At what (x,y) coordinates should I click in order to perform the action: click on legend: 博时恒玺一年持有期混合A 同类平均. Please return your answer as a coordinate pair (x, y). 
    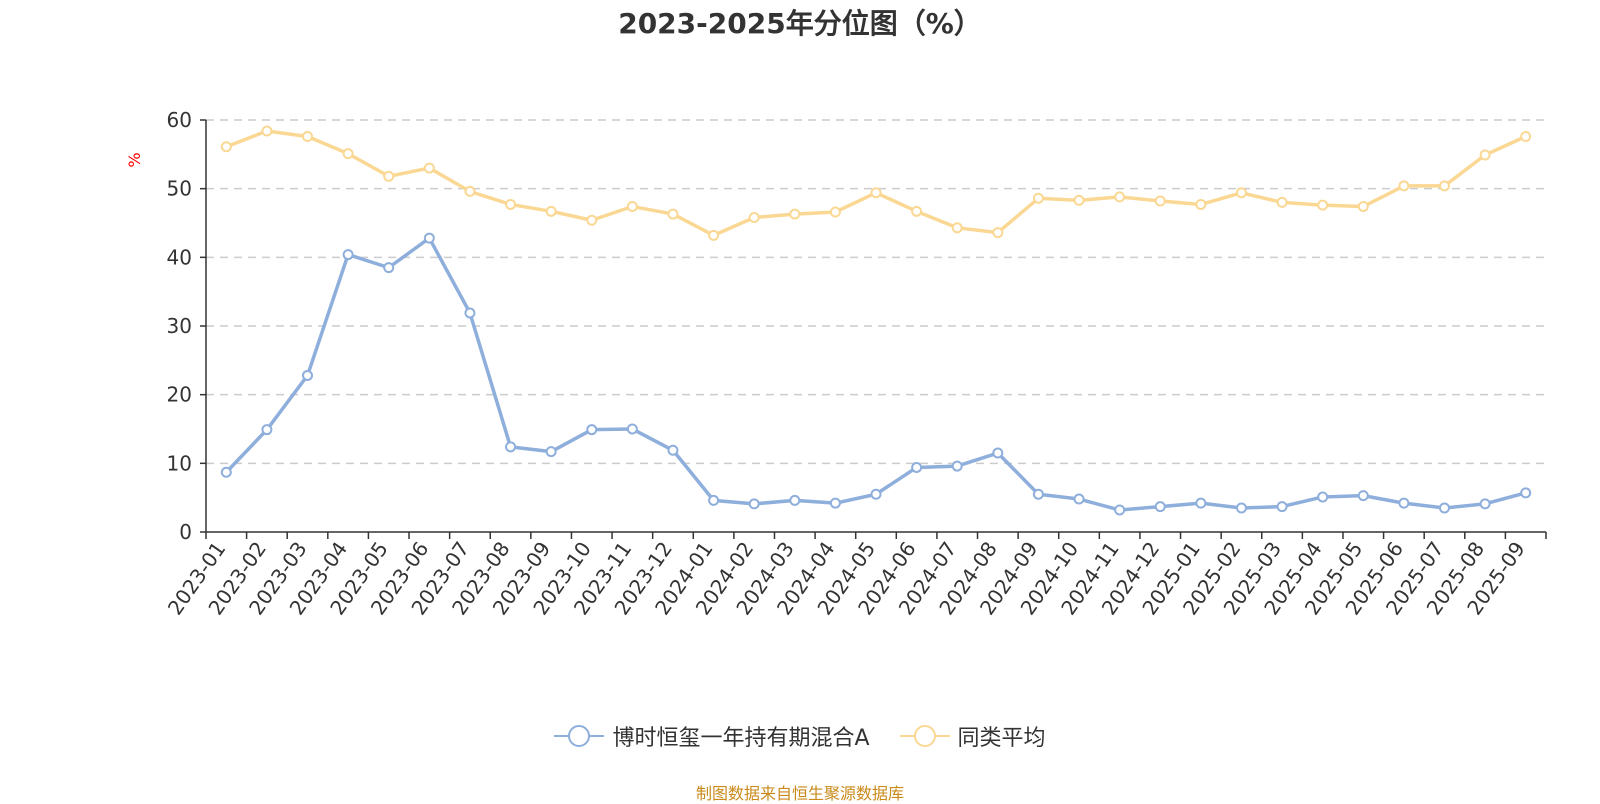
    Looking at the image, I should click on (800, 736).